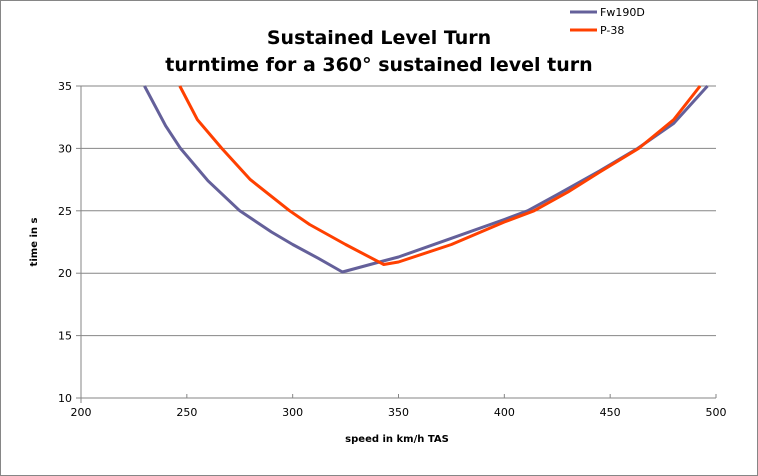 This screenshot has width=758, height=476. What do you see at coordinates (397, 439) in the screenshot?
I see `x-axis-label: speed in km/h TAS` at bounding box center [397, 439].